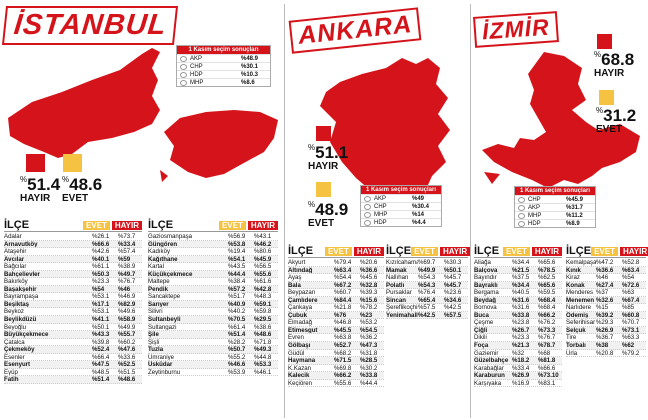 The height and width of the screenshot is (420, 648). What do you see at coordinates (547, 278) in the screenshot?
I see `hayir-value: %62.5` at bounding box center [547, 278].